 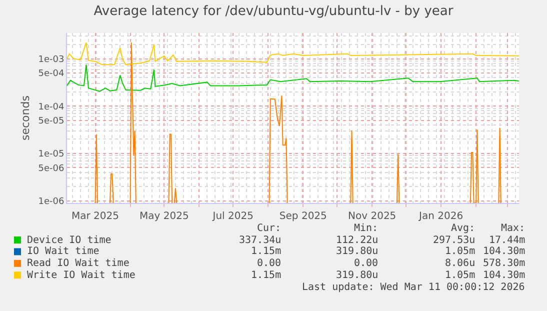 I want to click on y-tick-label: 1e-05, so click(x=51, y=155).